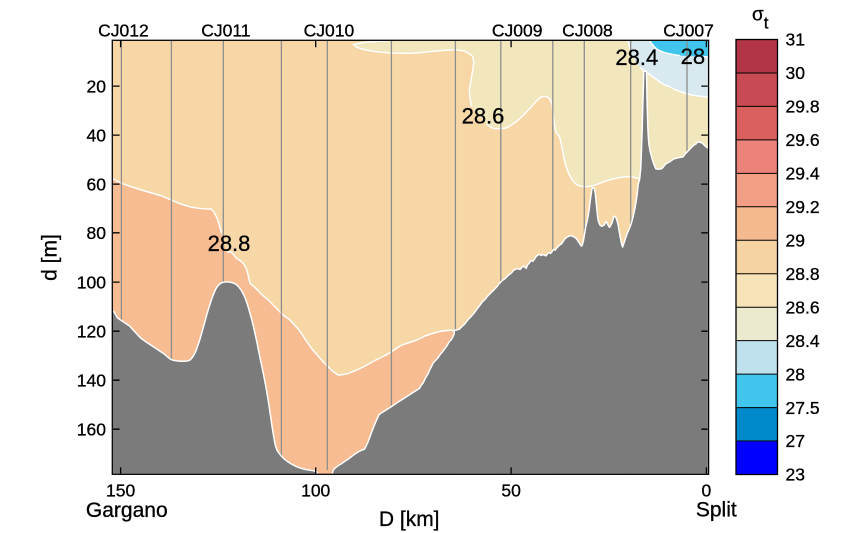 The width and height of the screenshot is (860, 533). Describe the element at coordinates (97, 233) in the screenshot. I see `svg-text: 80` at that location.